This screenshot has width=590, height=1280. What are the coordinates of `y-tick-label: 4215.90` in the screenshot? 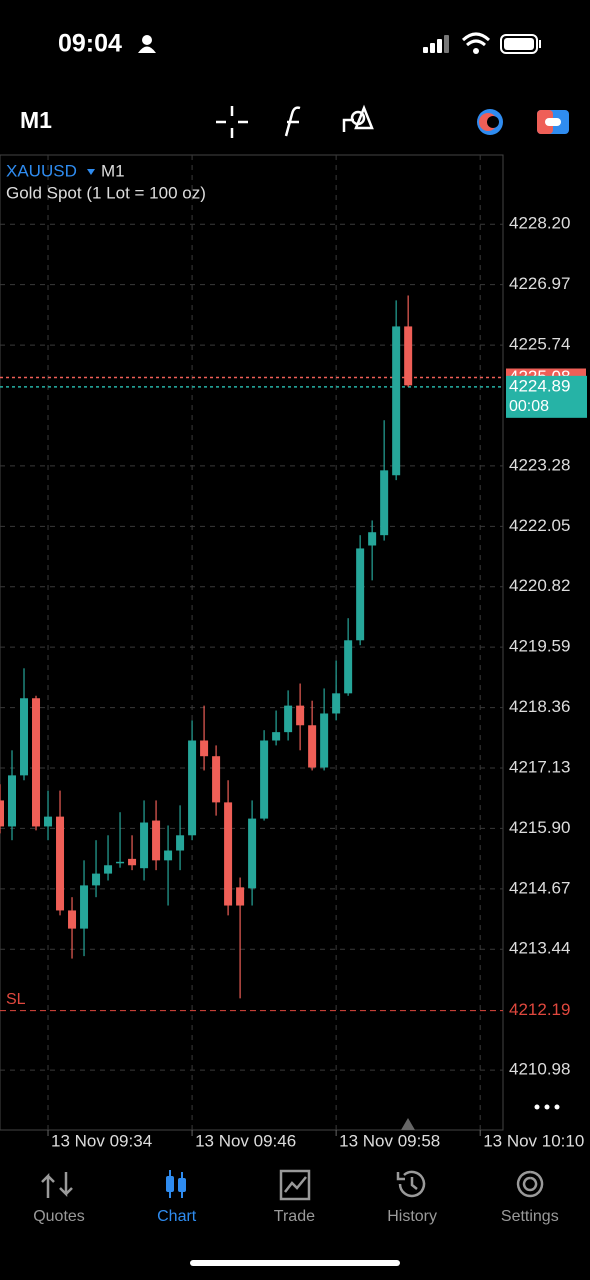 It's located at (539, 827).